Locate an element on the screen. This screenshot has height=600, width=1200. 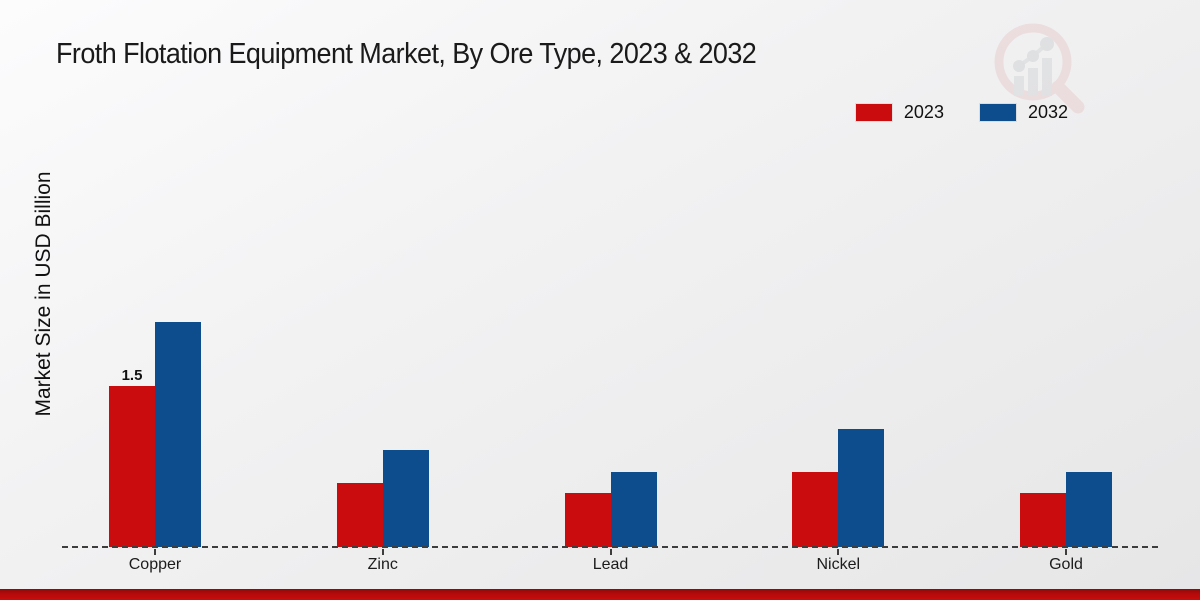
bar-2032-lead is located at coordinates (633, 509).